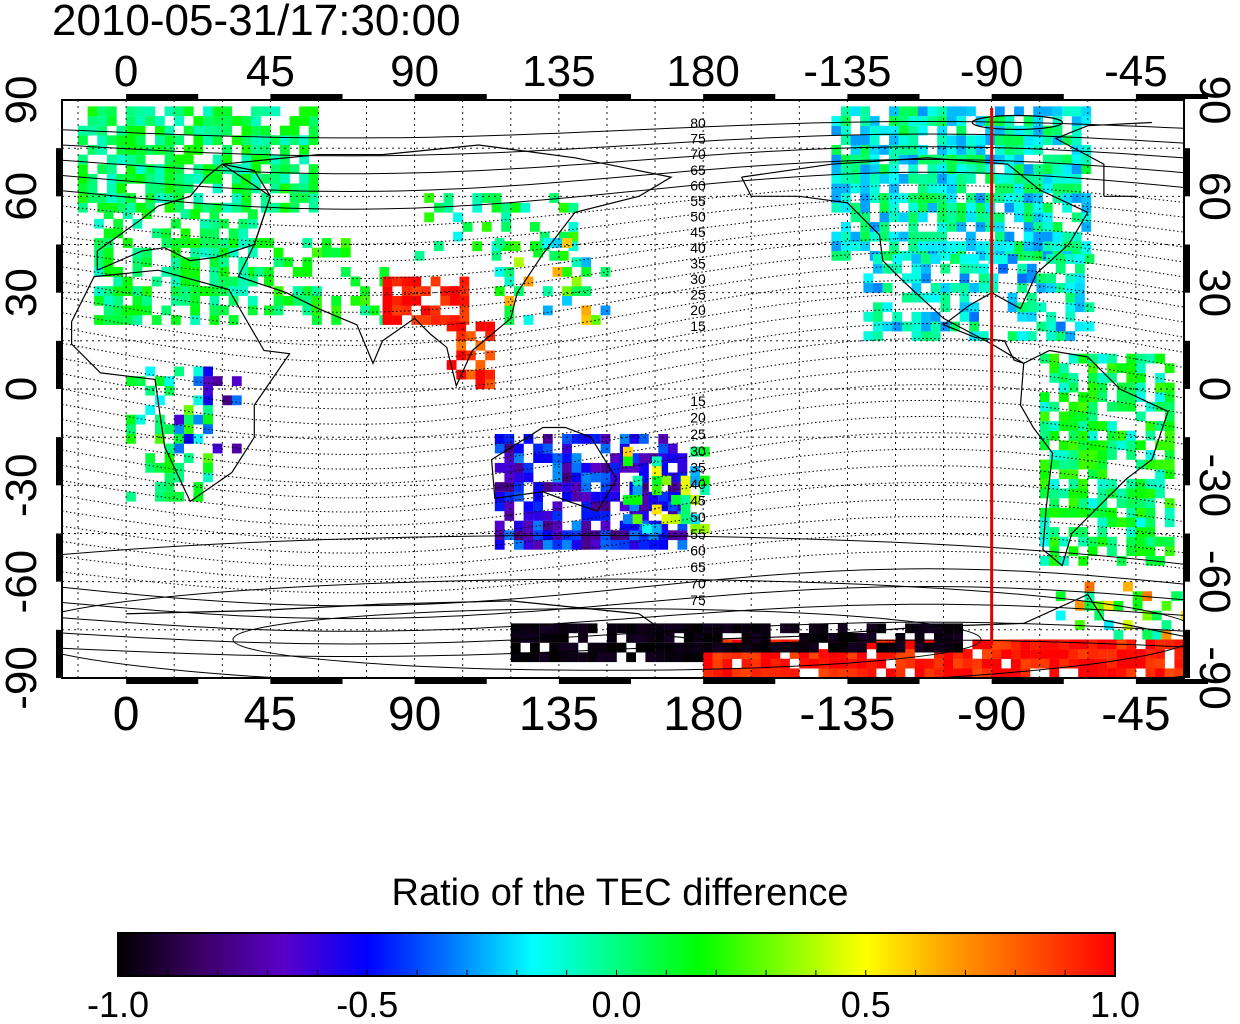 The height and width of the screenshot is (1024, 1240). Describe the element at coordinates (739, 681) in the screenshot. I see `tick-bar-bottom` at that location.